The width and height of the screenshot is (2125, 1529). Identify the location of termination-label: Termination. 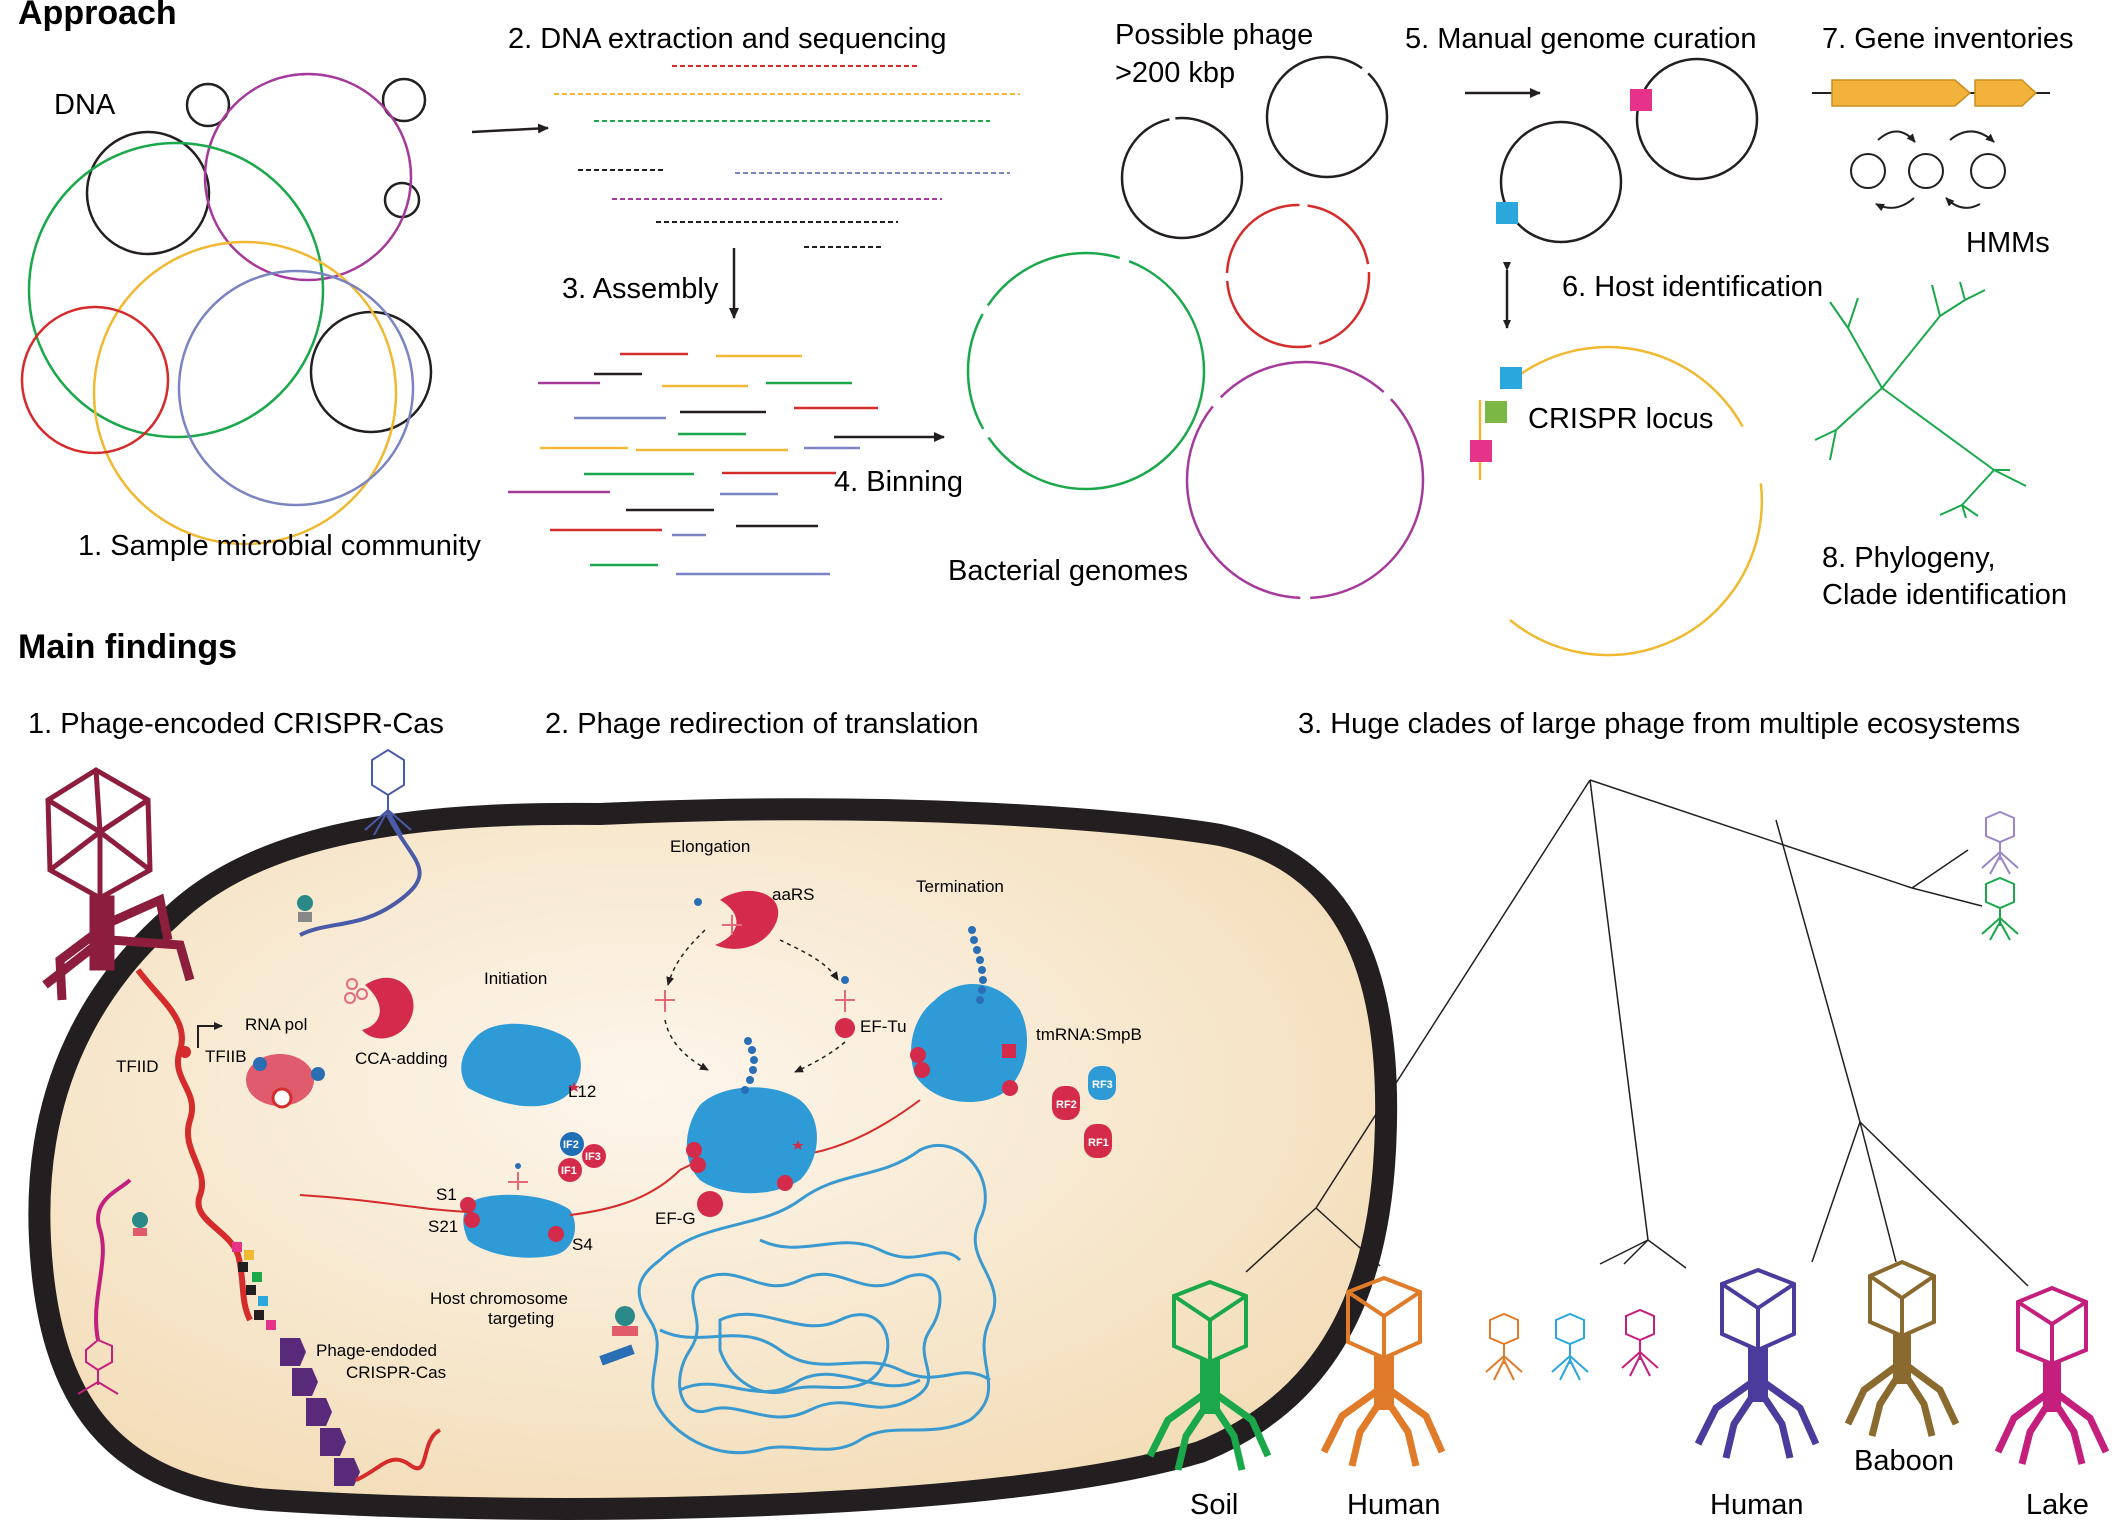
(960, 886).